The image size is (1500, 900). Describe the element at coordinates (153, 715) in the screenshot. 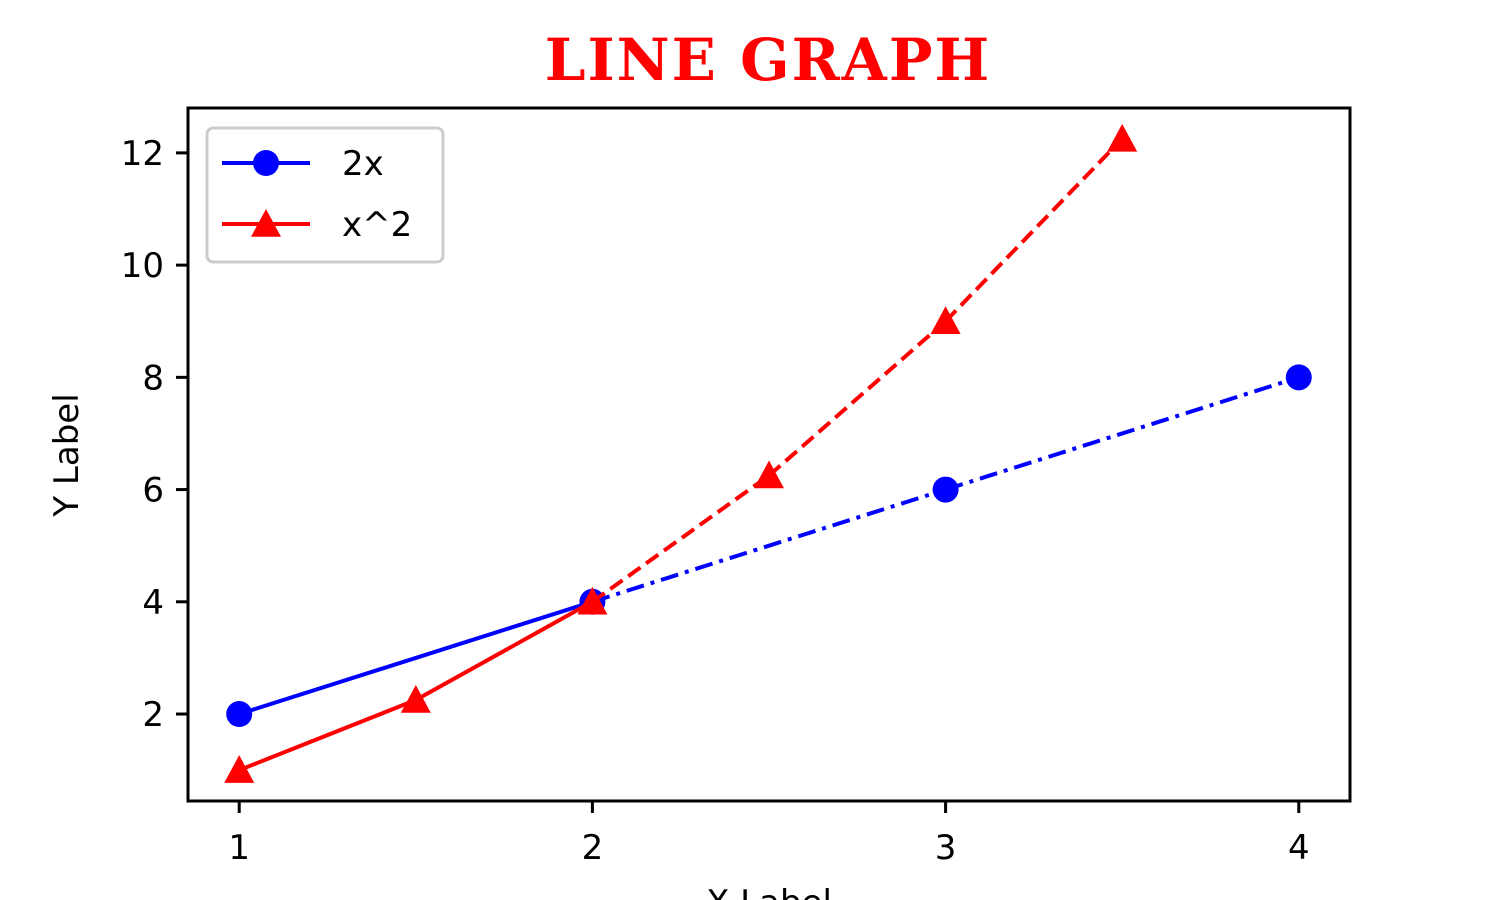

I see `y-tick-label: 2` at that location.